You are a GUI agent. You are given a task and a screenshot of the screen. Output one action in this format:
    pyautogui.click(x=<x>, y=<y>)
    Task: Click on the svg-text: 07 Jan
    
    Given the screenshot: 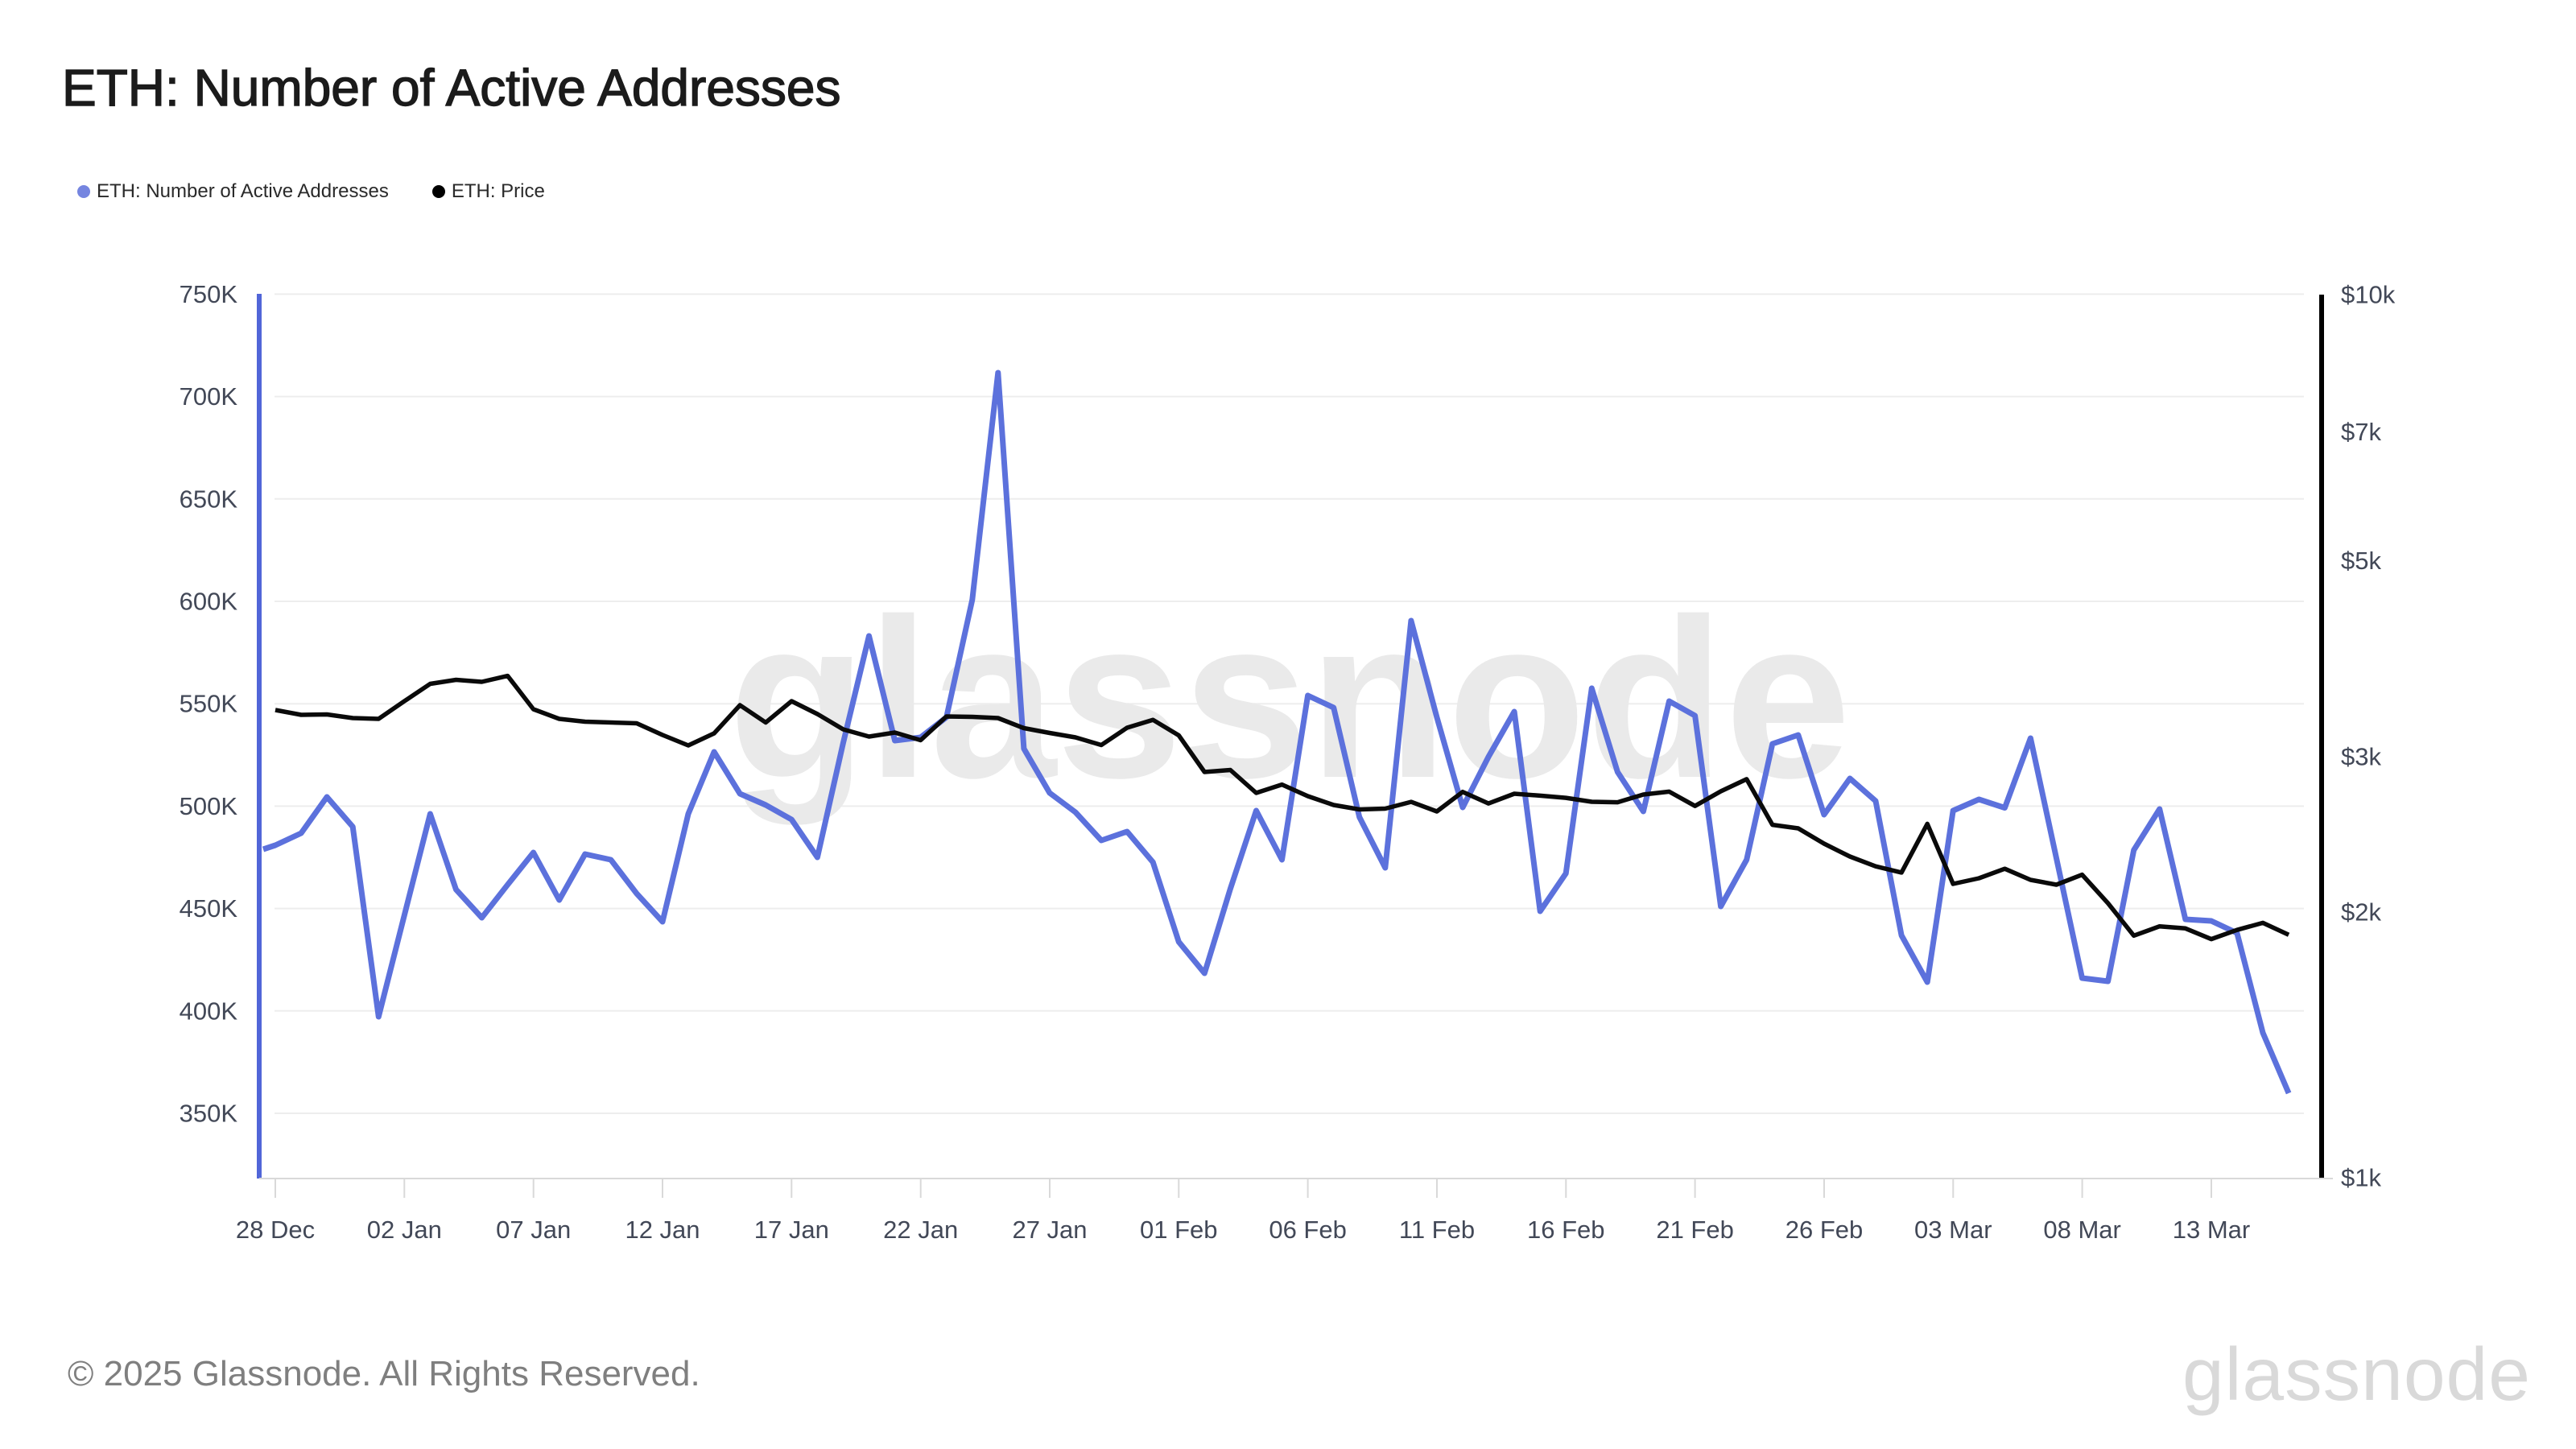 What is the action you would take?
    pyautogui.click(x=533, y=1230)
    